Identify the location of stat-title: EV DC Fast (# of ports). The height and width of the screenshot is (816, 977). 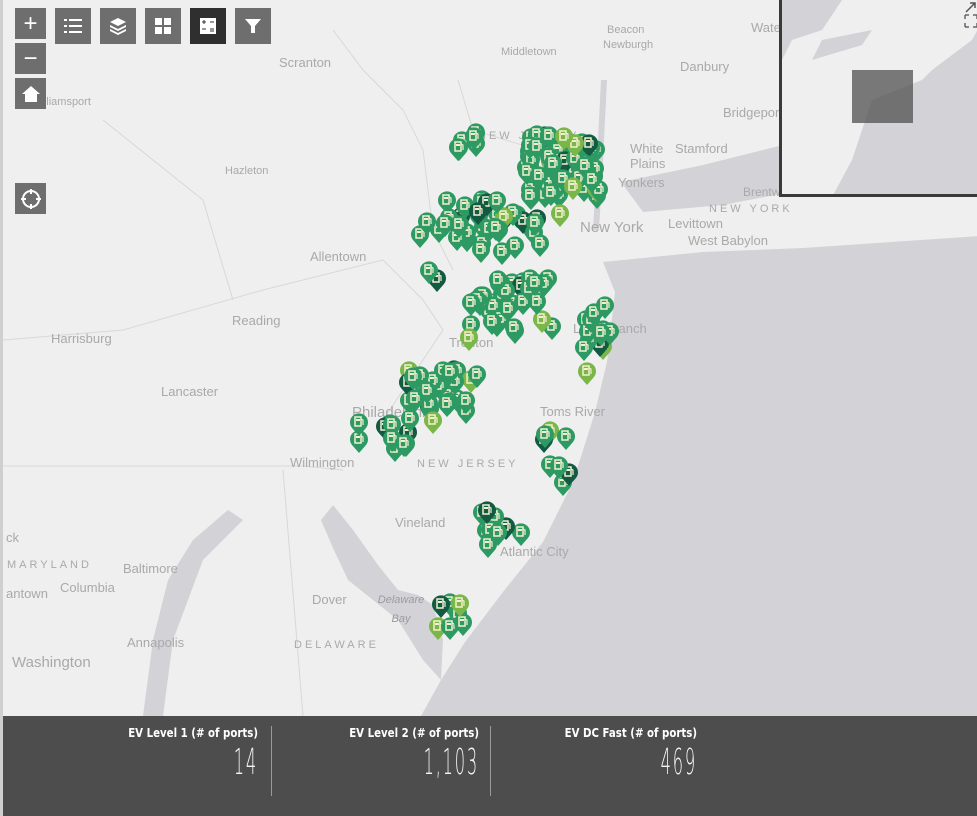
(630, 733).